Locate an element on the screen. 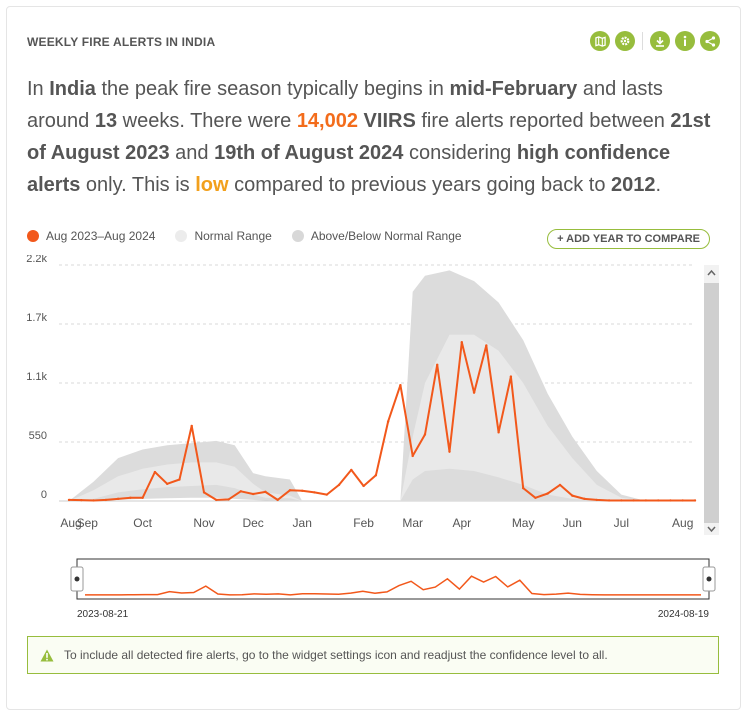  country-name: India is located at coordinates (72, 89).